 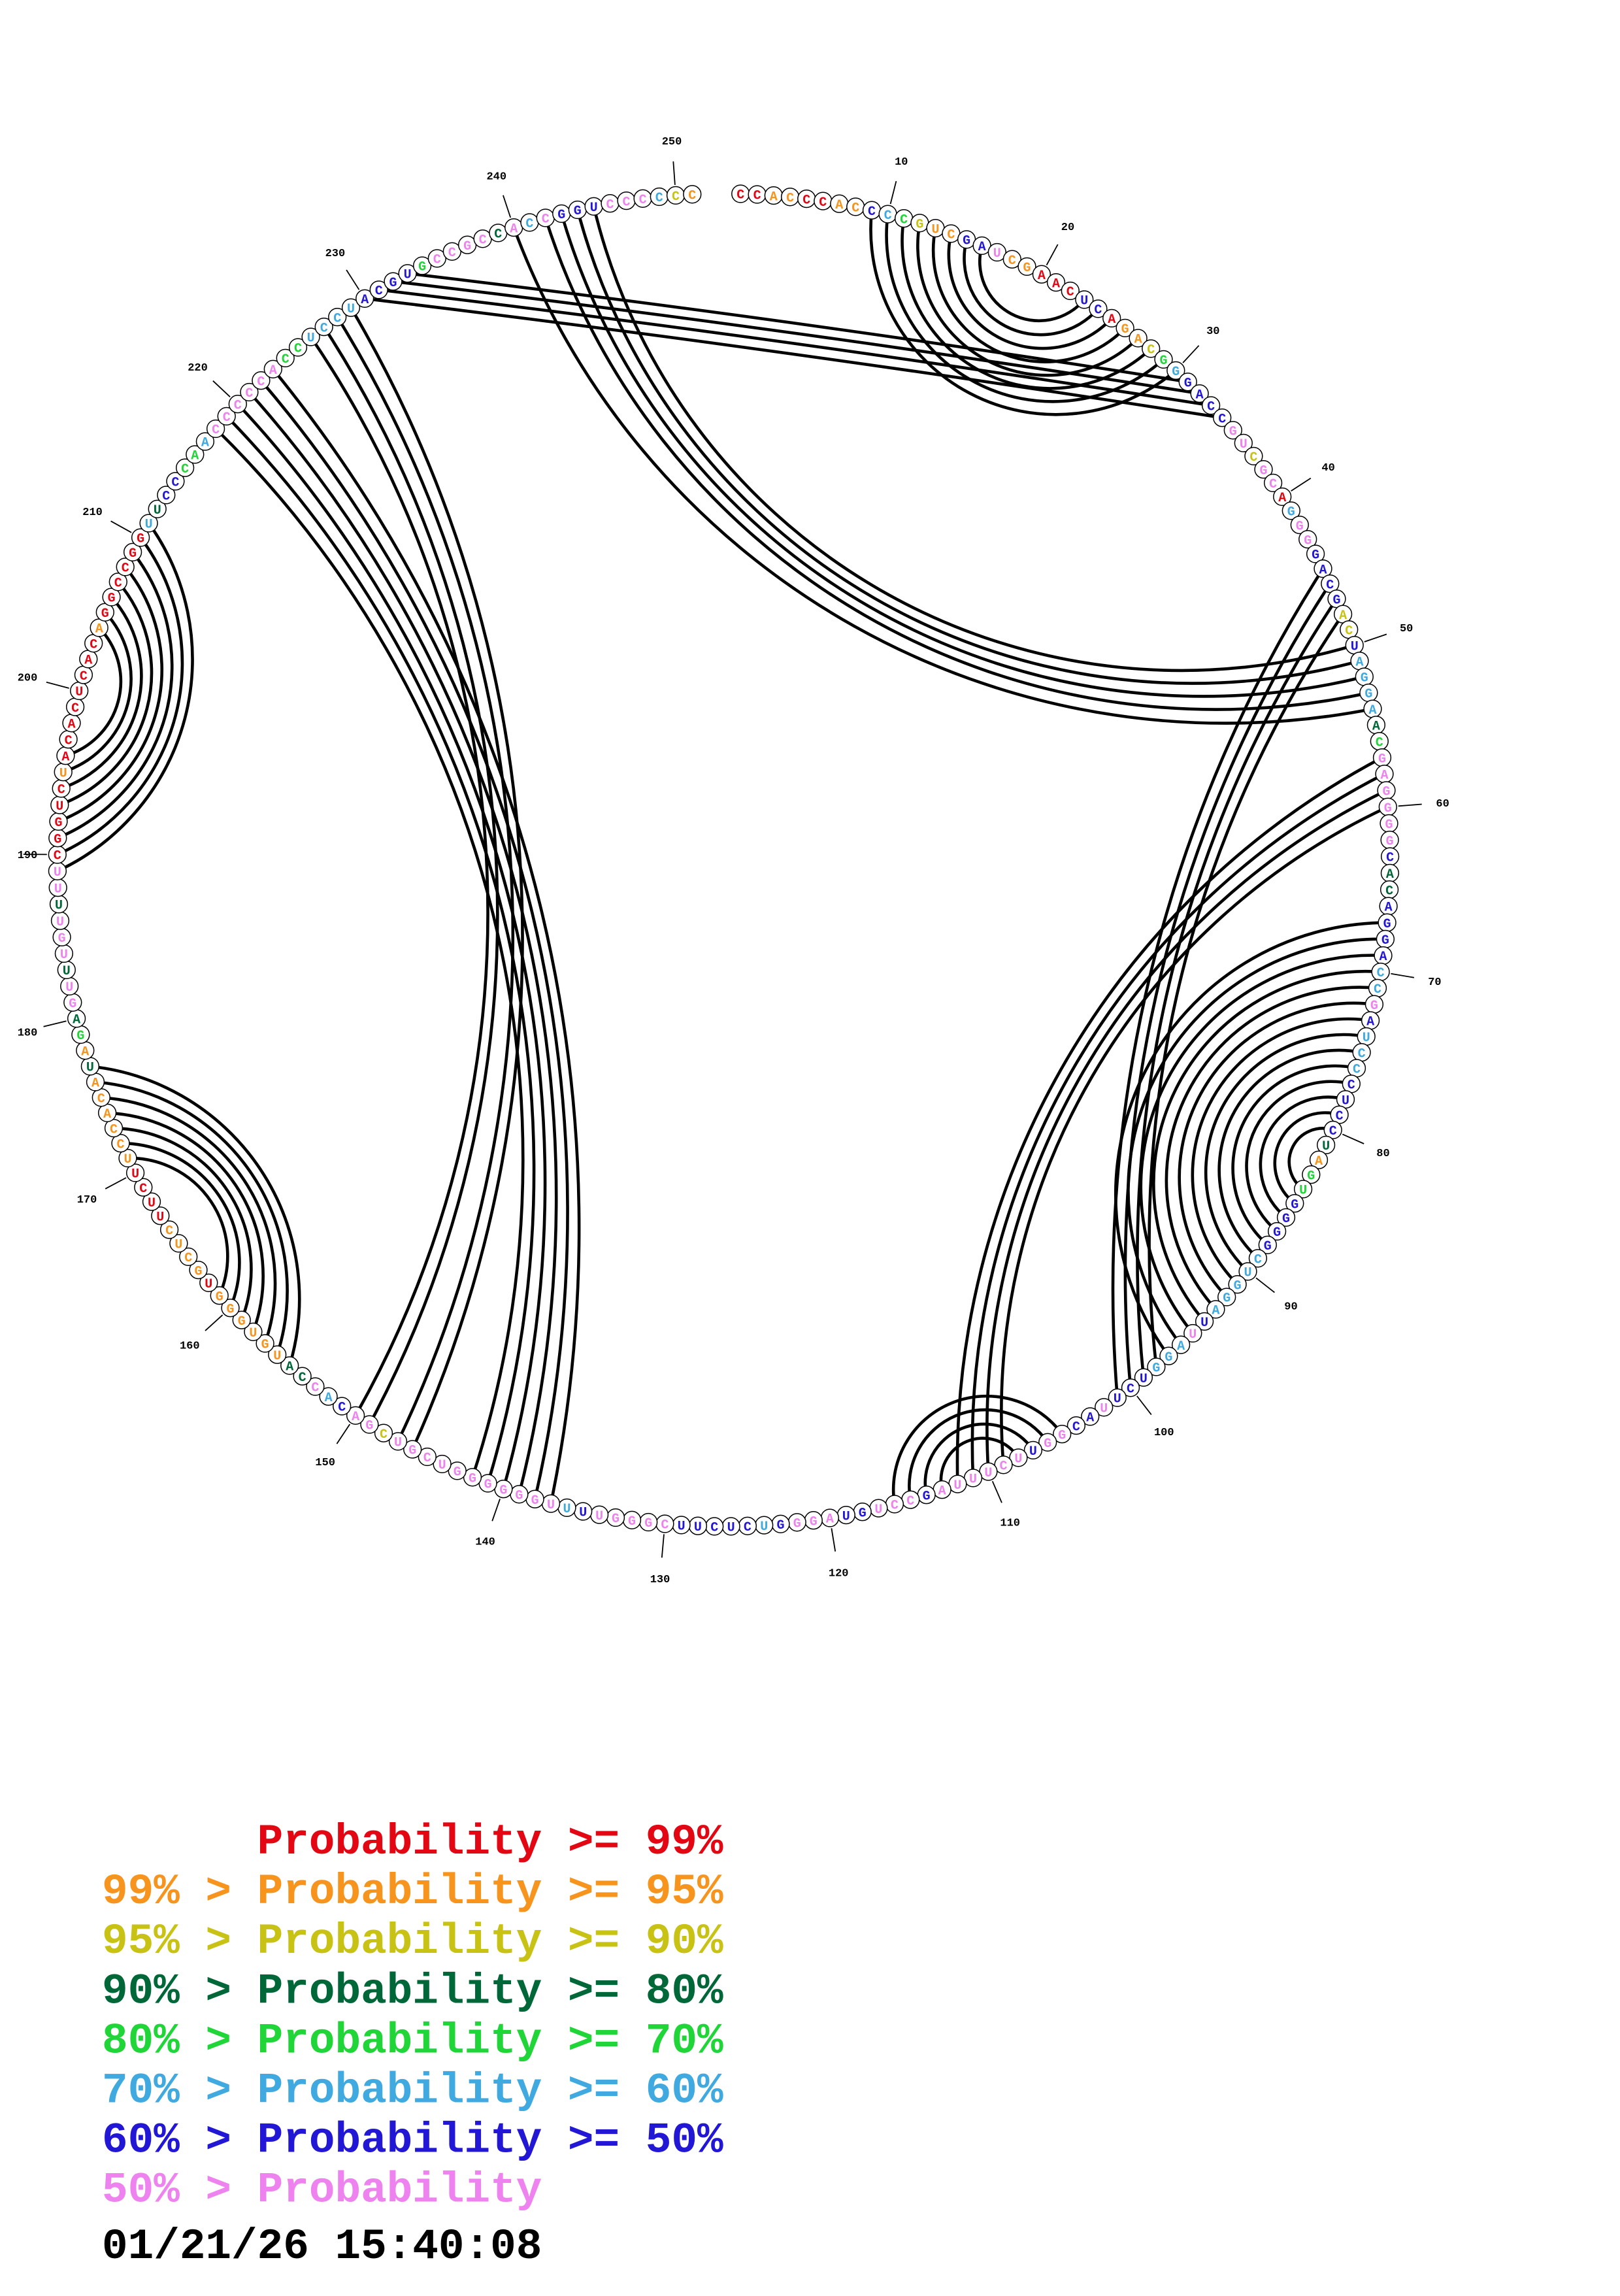 What do you see at coordinates (325, 1463) in the screenshot?
I see `svg-text: 150` at bounding box center [325, 1463].